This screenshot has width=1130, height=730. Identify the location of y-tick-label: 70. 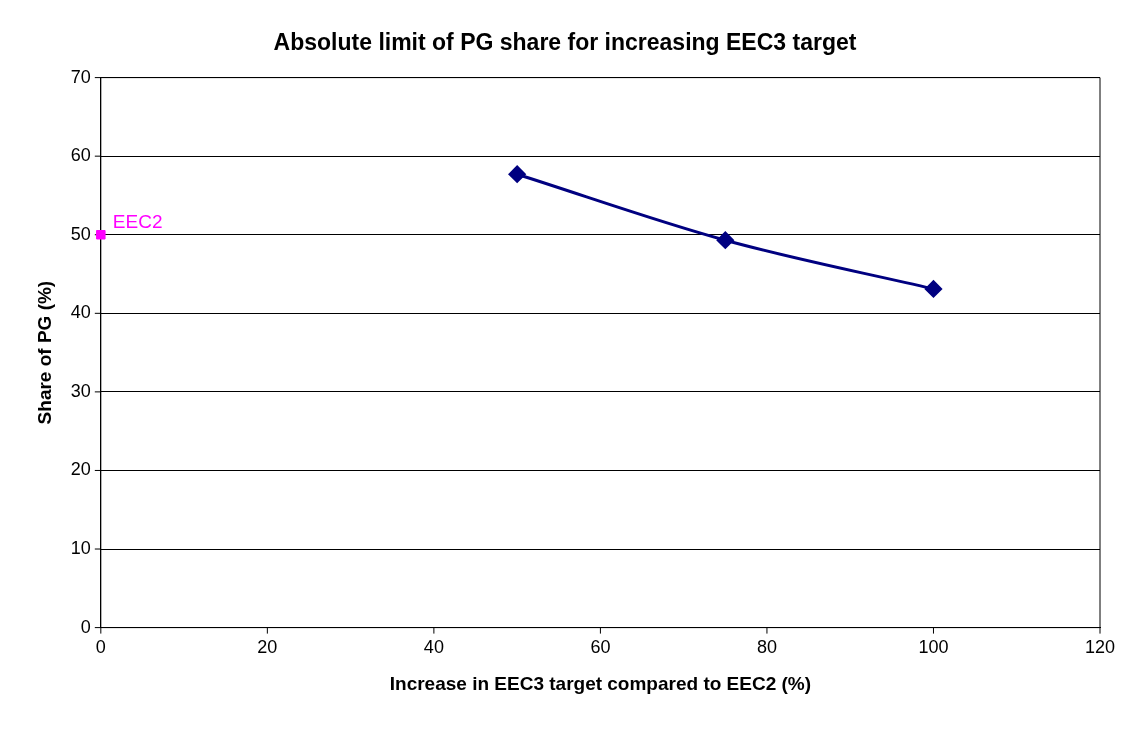
(80, 76).